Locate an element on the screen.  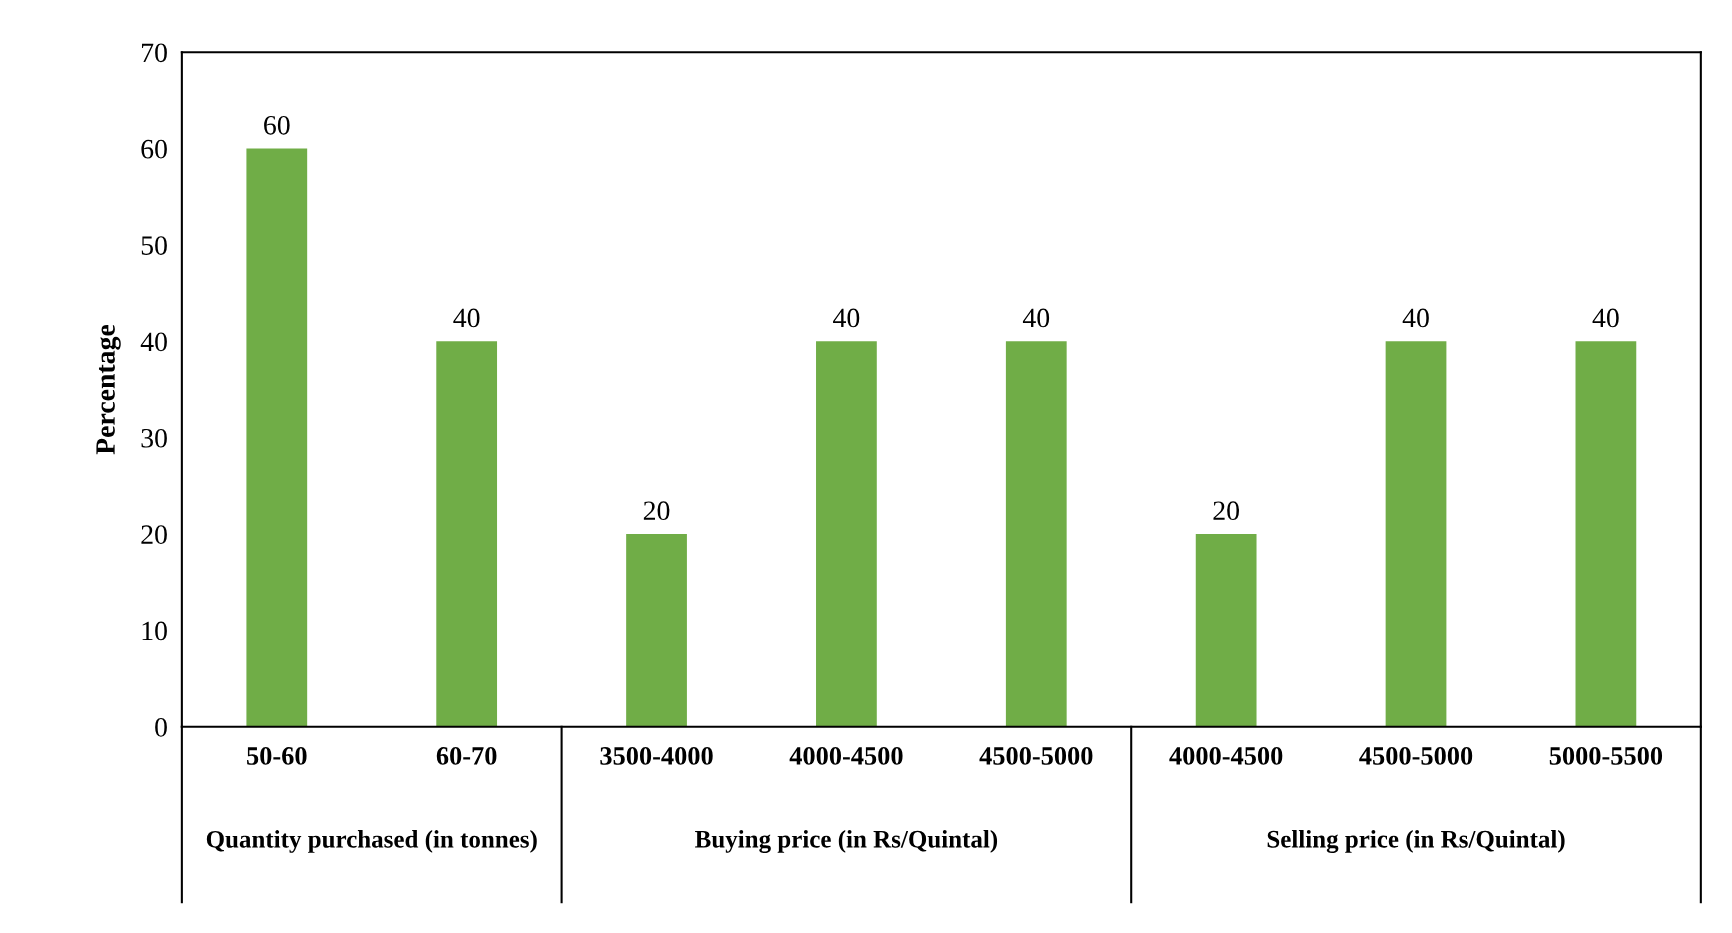
y-tick-label: 20 is located at coordinates (154, 534).